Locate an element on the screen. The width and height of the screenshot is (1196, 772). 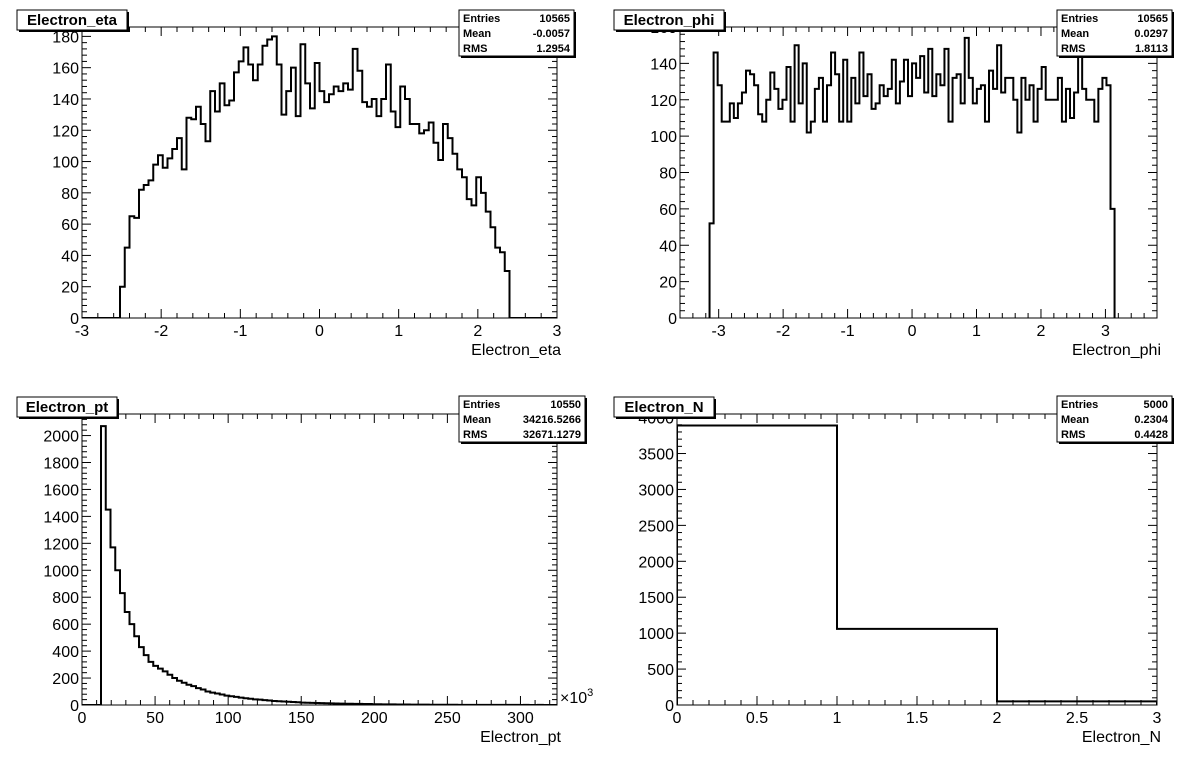
stats-value: 1.8113 is located at coordinates (1151, 49).